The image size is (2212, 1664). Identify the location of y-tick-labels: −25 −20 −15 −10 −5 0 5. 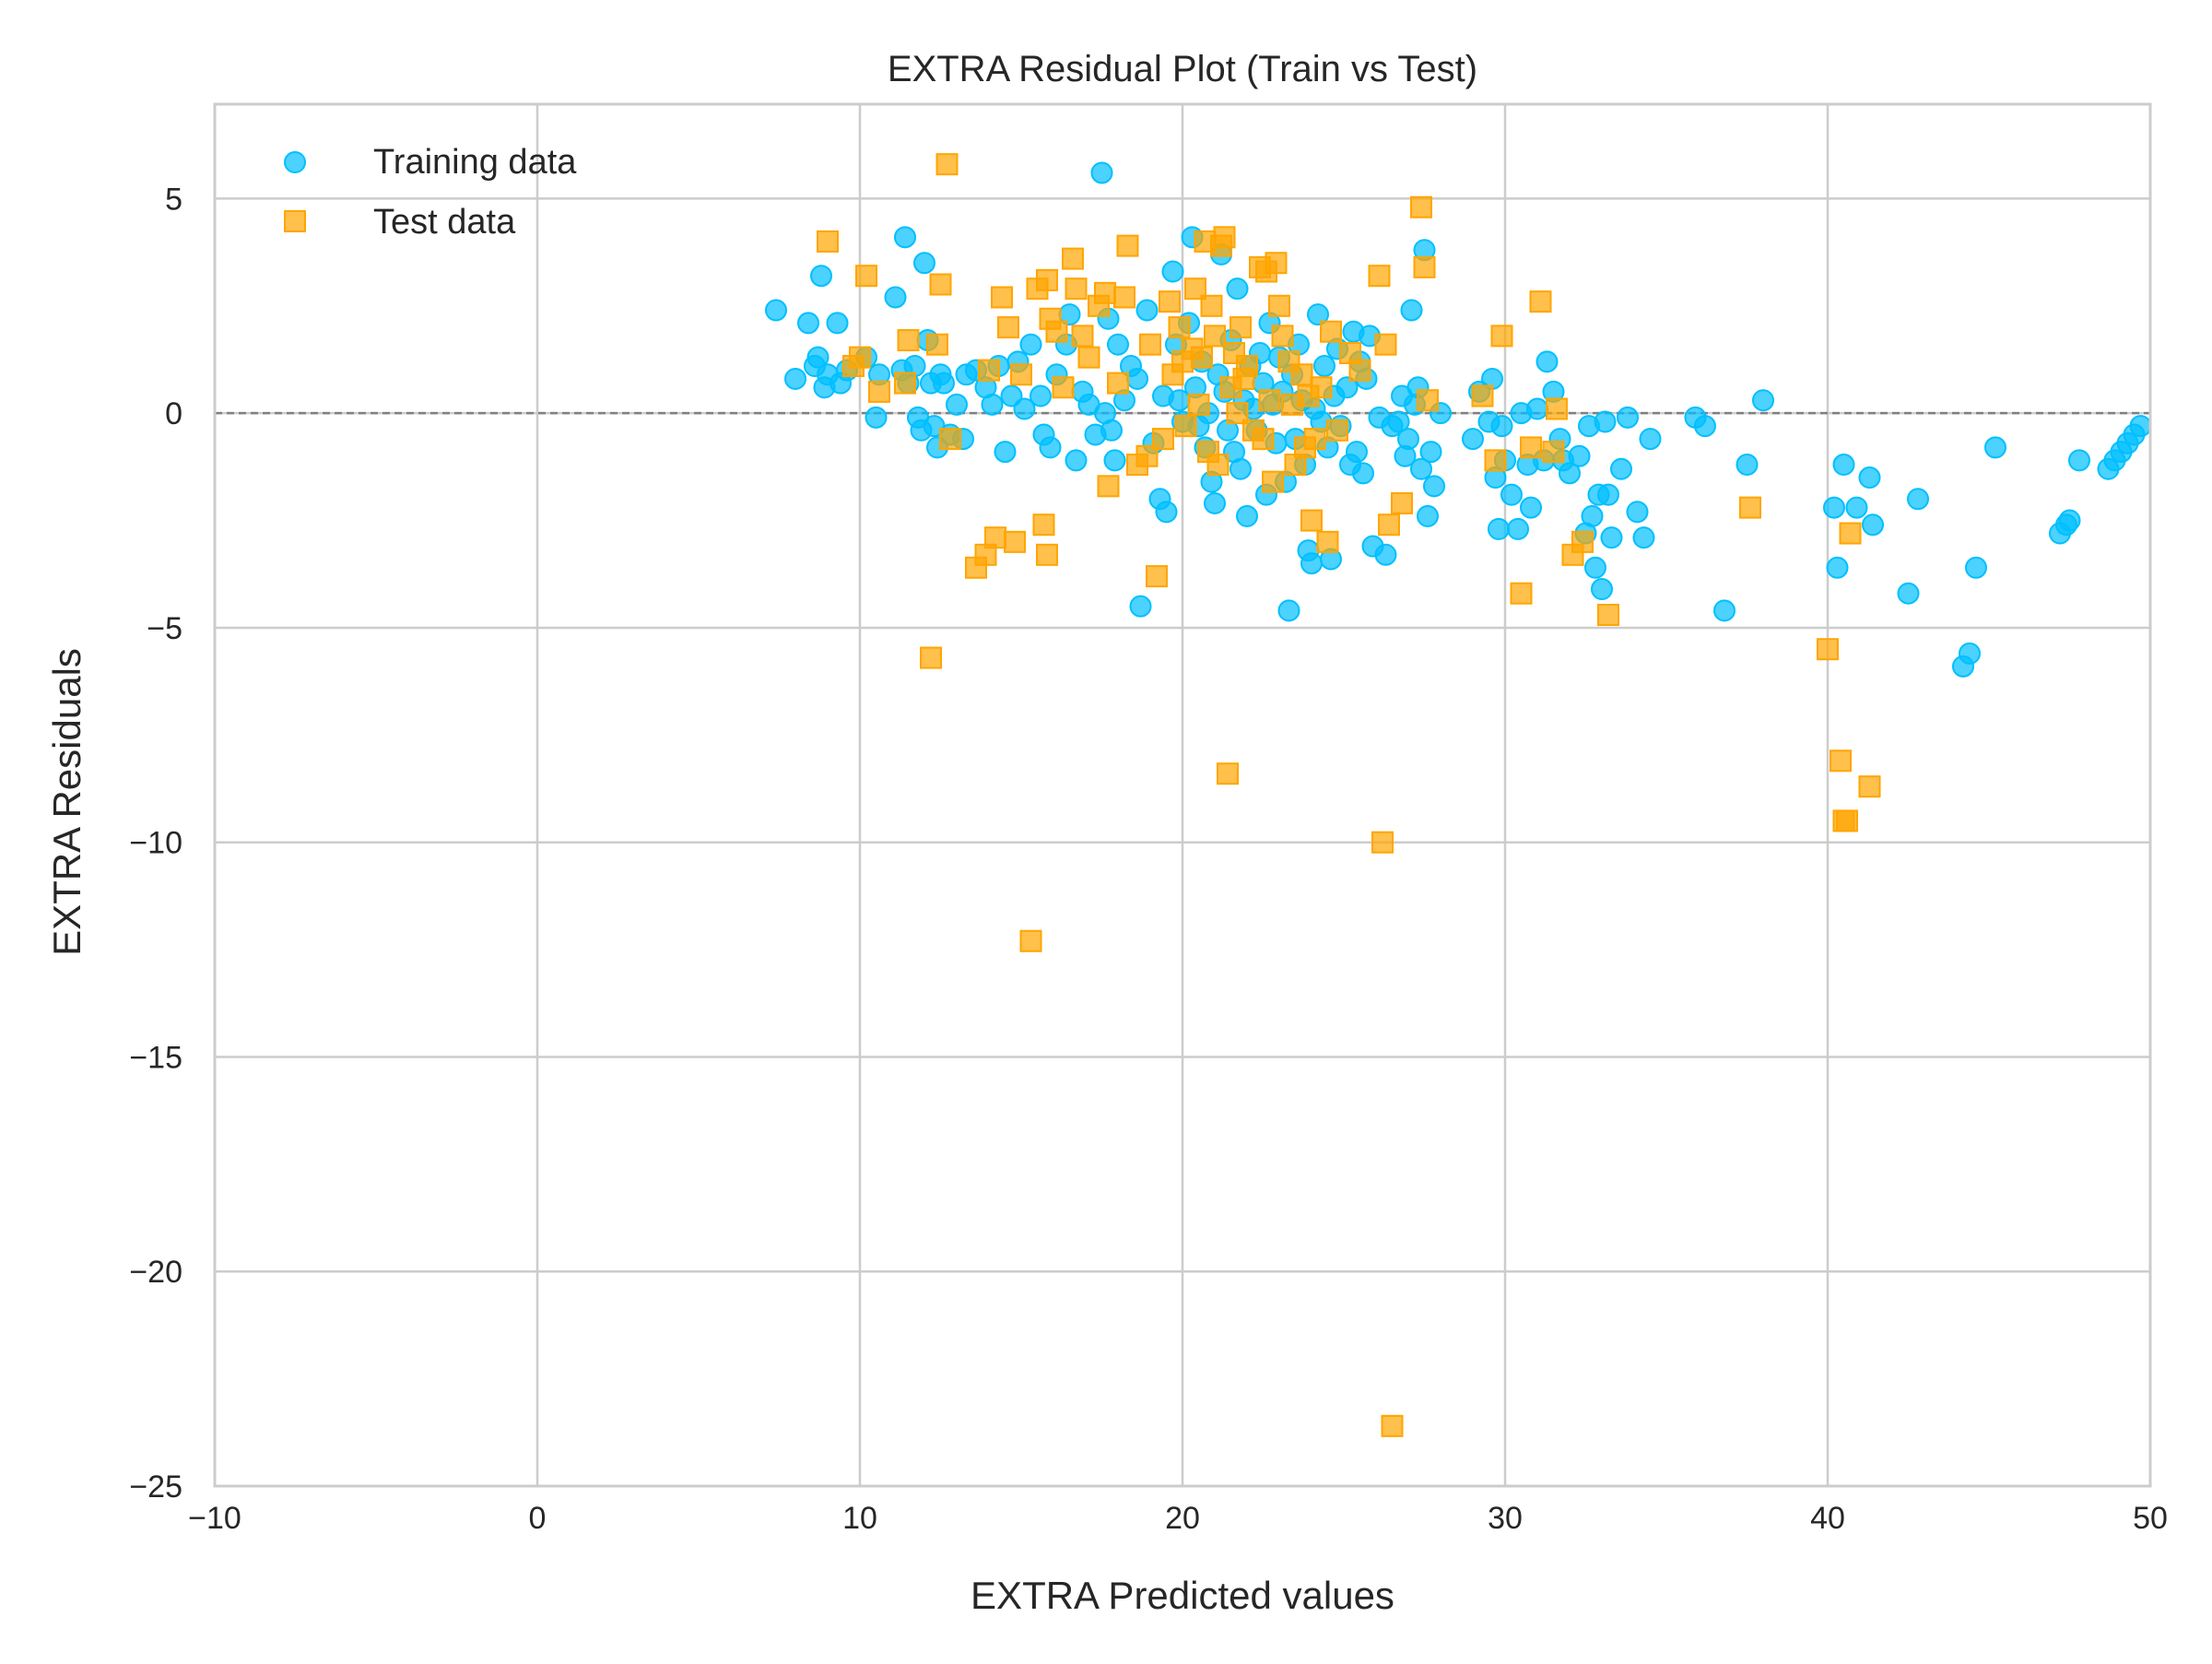
(155, 843).